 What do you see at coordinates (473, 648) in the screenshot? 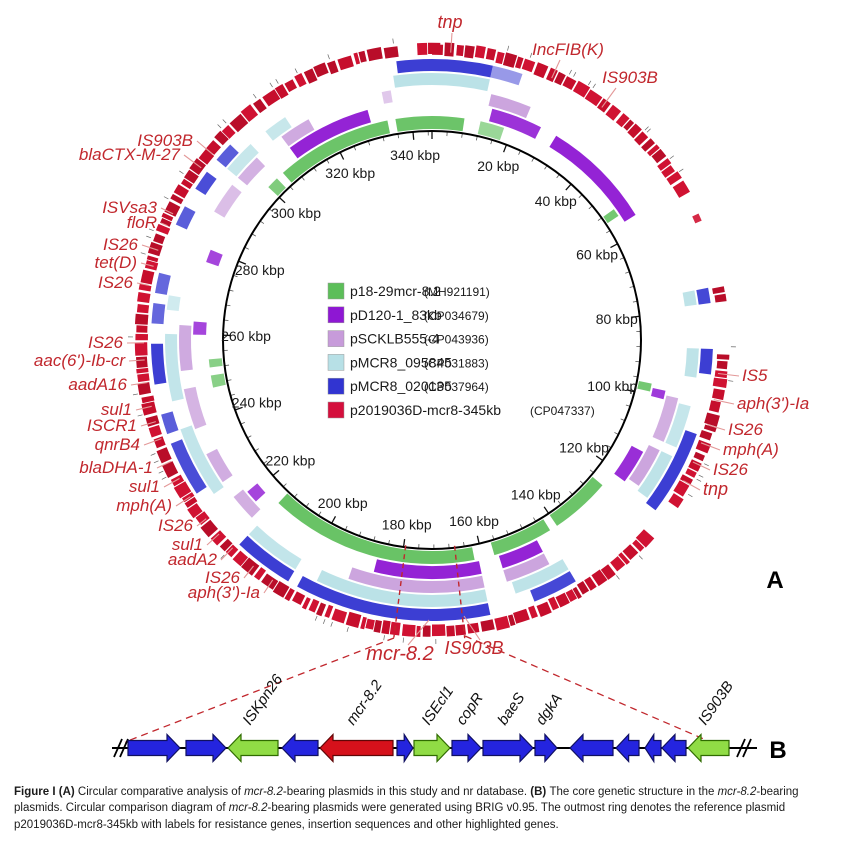
I see `gene-label: IS903B` at bounding box center [473, 648].